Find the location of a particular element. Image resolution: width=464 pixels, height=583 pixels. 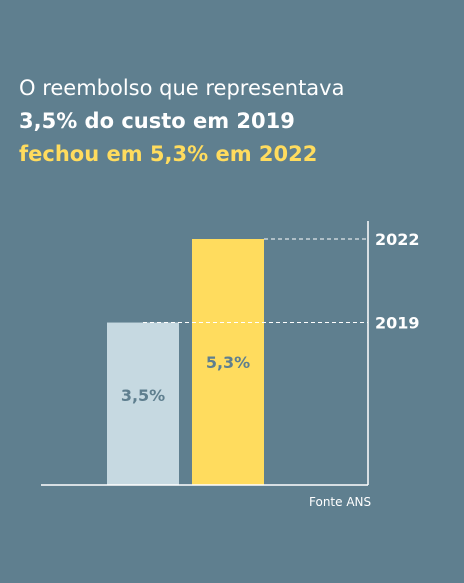

bar-value-label-2019: 3,5% is located at coordinates (143, 395).